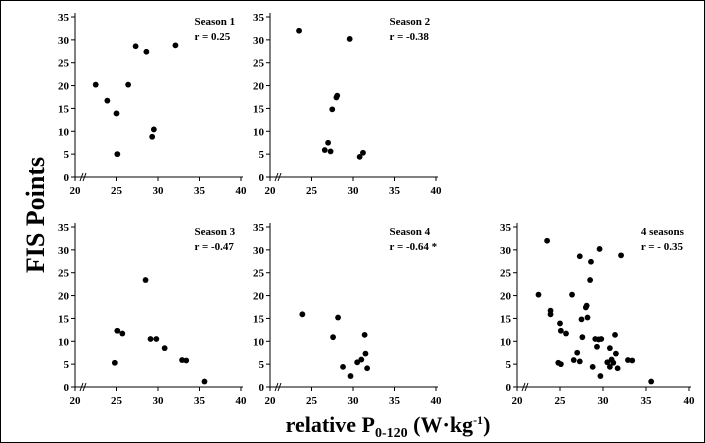 The width and height of the screenshot is (705, 443). What do you see at coordinates (215, 22) in the screenshot?
I see `panel-annotation-title: Season 1` at bounding box center [215, 22].